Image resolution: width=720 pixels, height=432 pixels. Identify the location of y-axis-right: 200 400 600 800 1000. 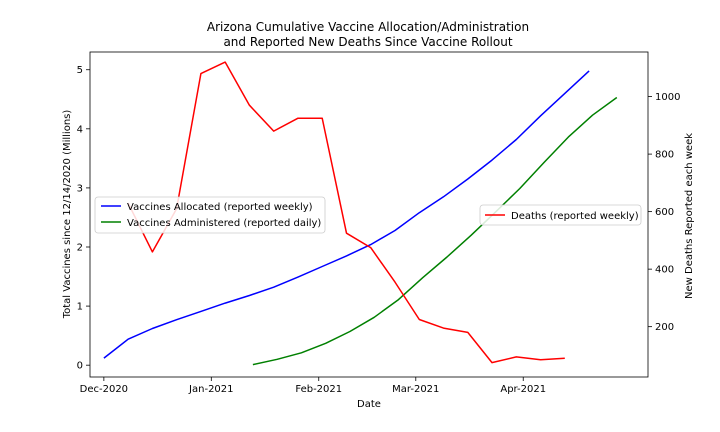
(664, 212).